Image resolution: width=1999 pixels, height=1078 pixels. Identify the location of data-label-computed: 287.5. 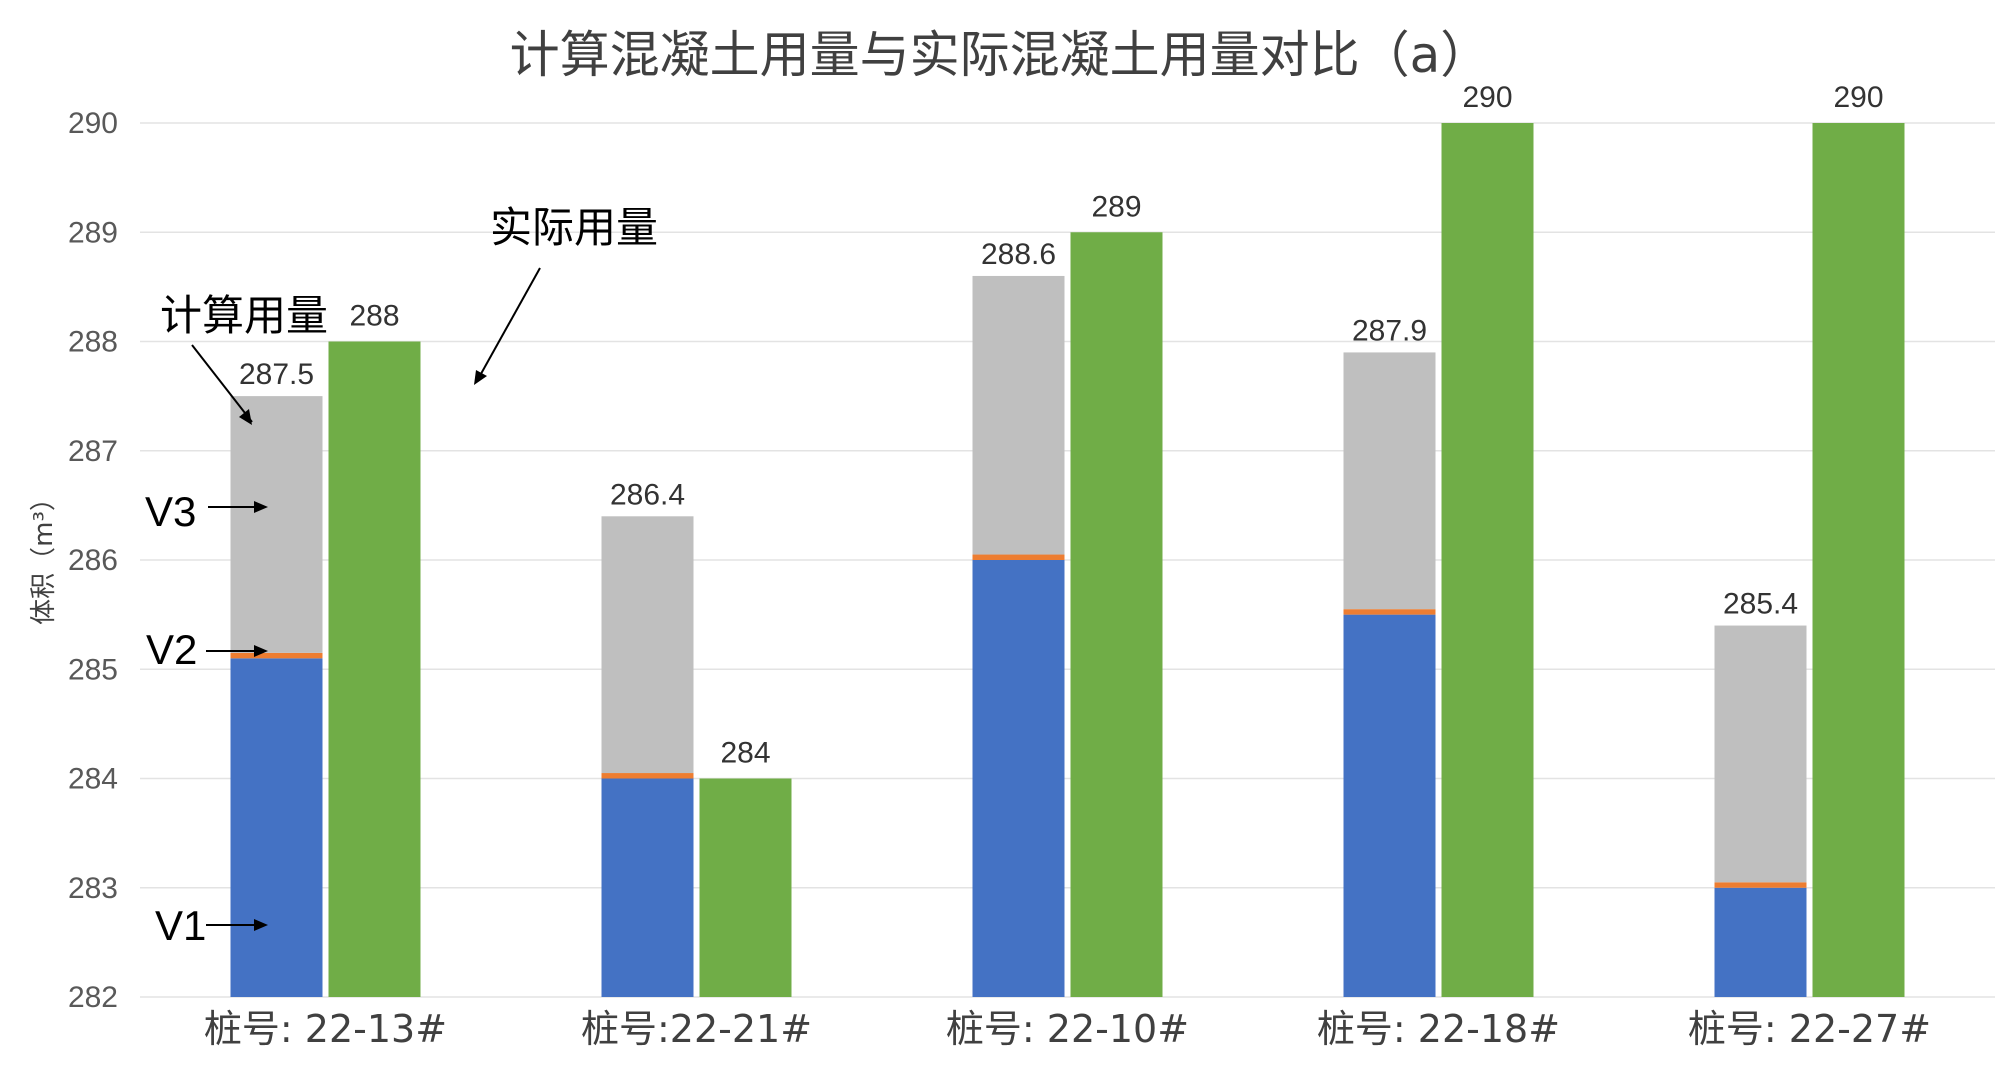
(276, 374).